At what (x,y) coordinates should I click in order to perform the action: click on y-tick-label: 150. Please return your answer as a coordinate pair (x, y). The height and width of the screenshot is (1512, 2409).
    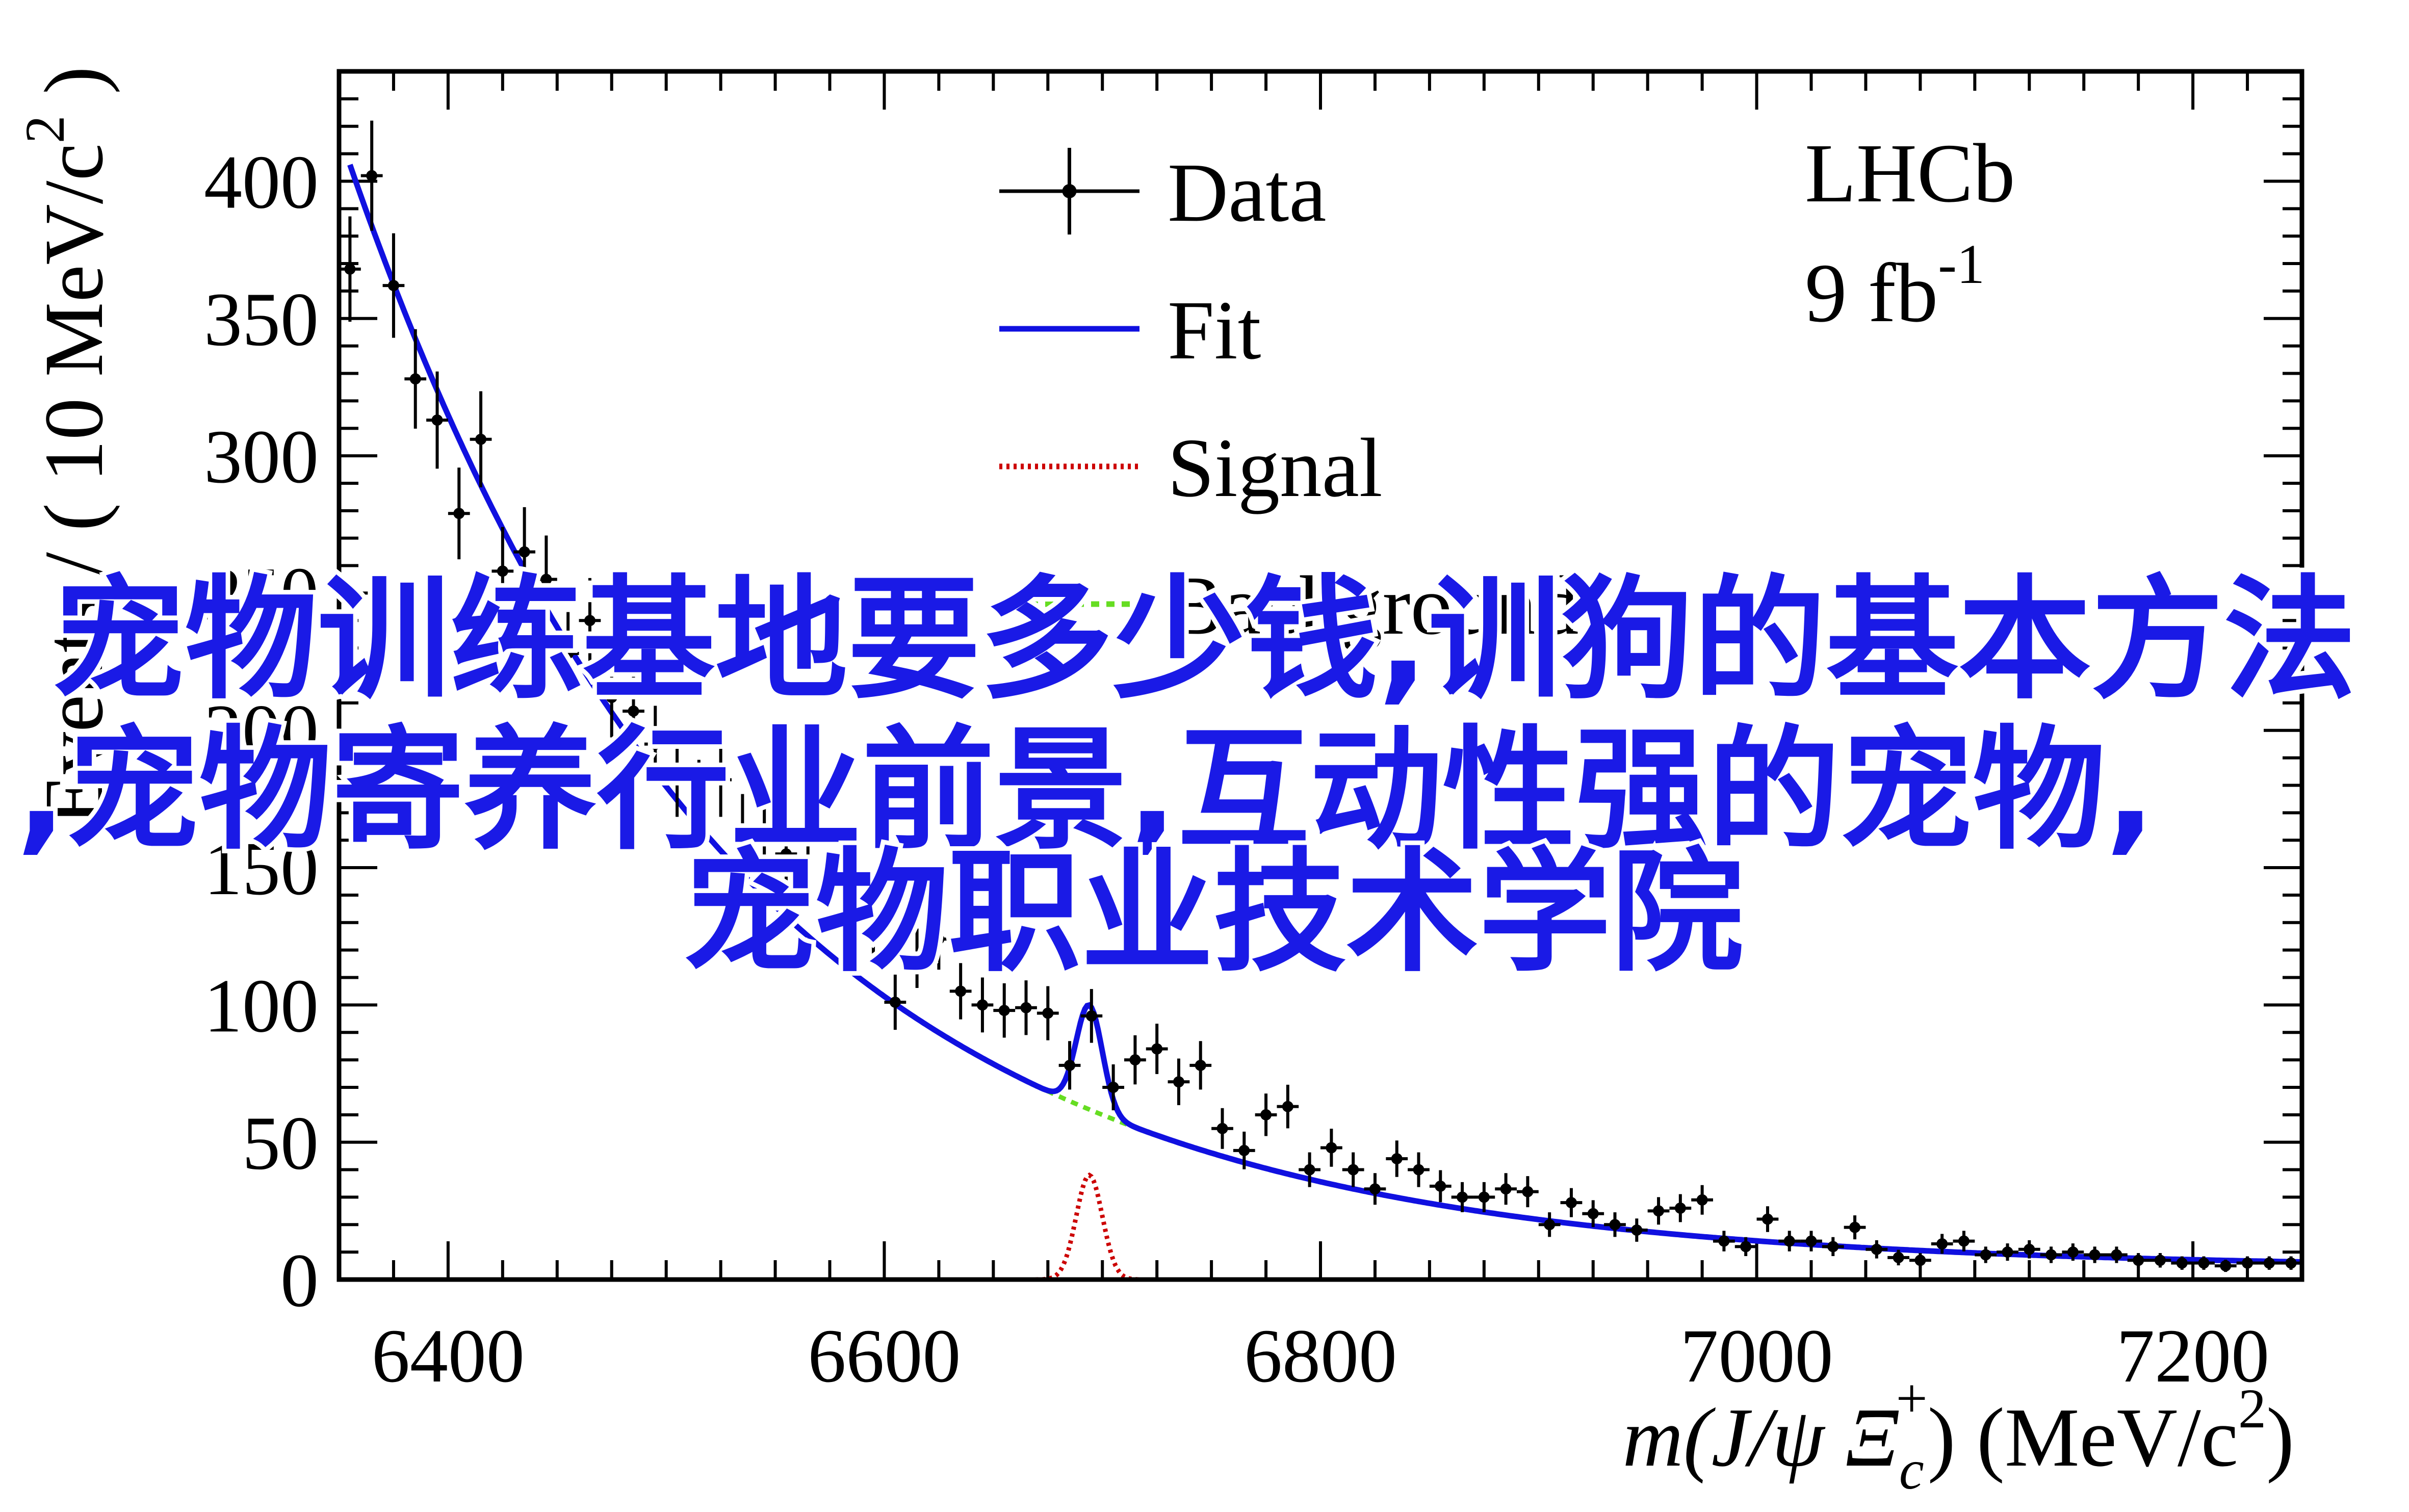
    Looking at the image, I should click on (261, 868).